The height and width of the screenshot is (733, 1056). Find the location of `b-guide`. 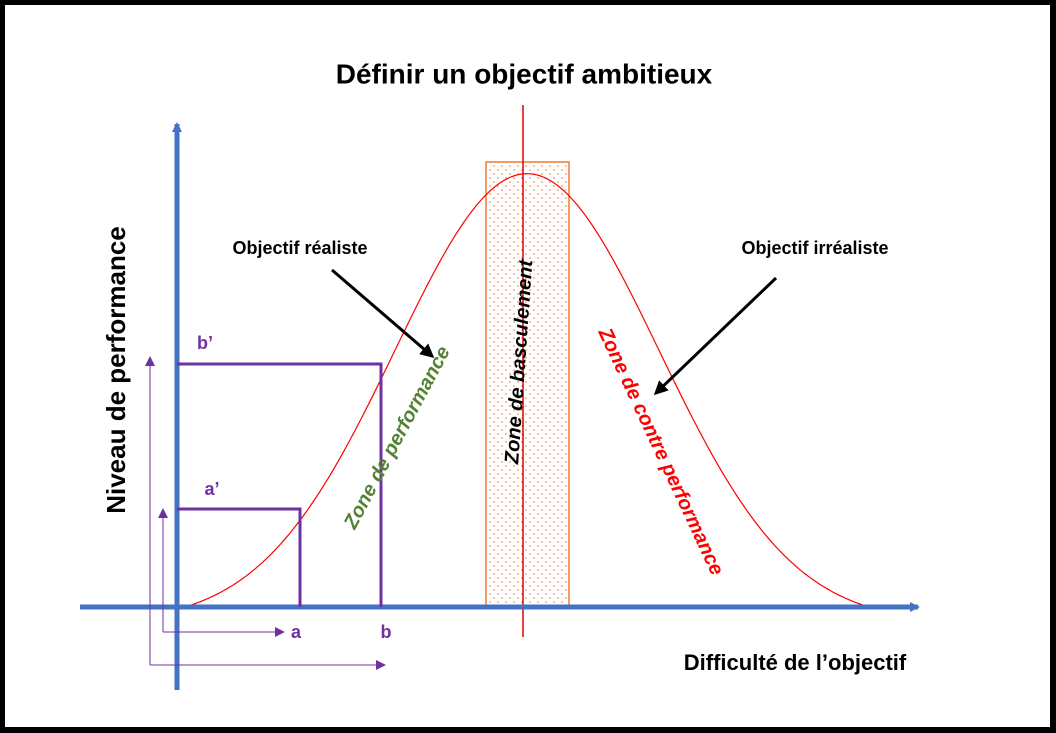

b-guide is located at coordinates (280, 484).